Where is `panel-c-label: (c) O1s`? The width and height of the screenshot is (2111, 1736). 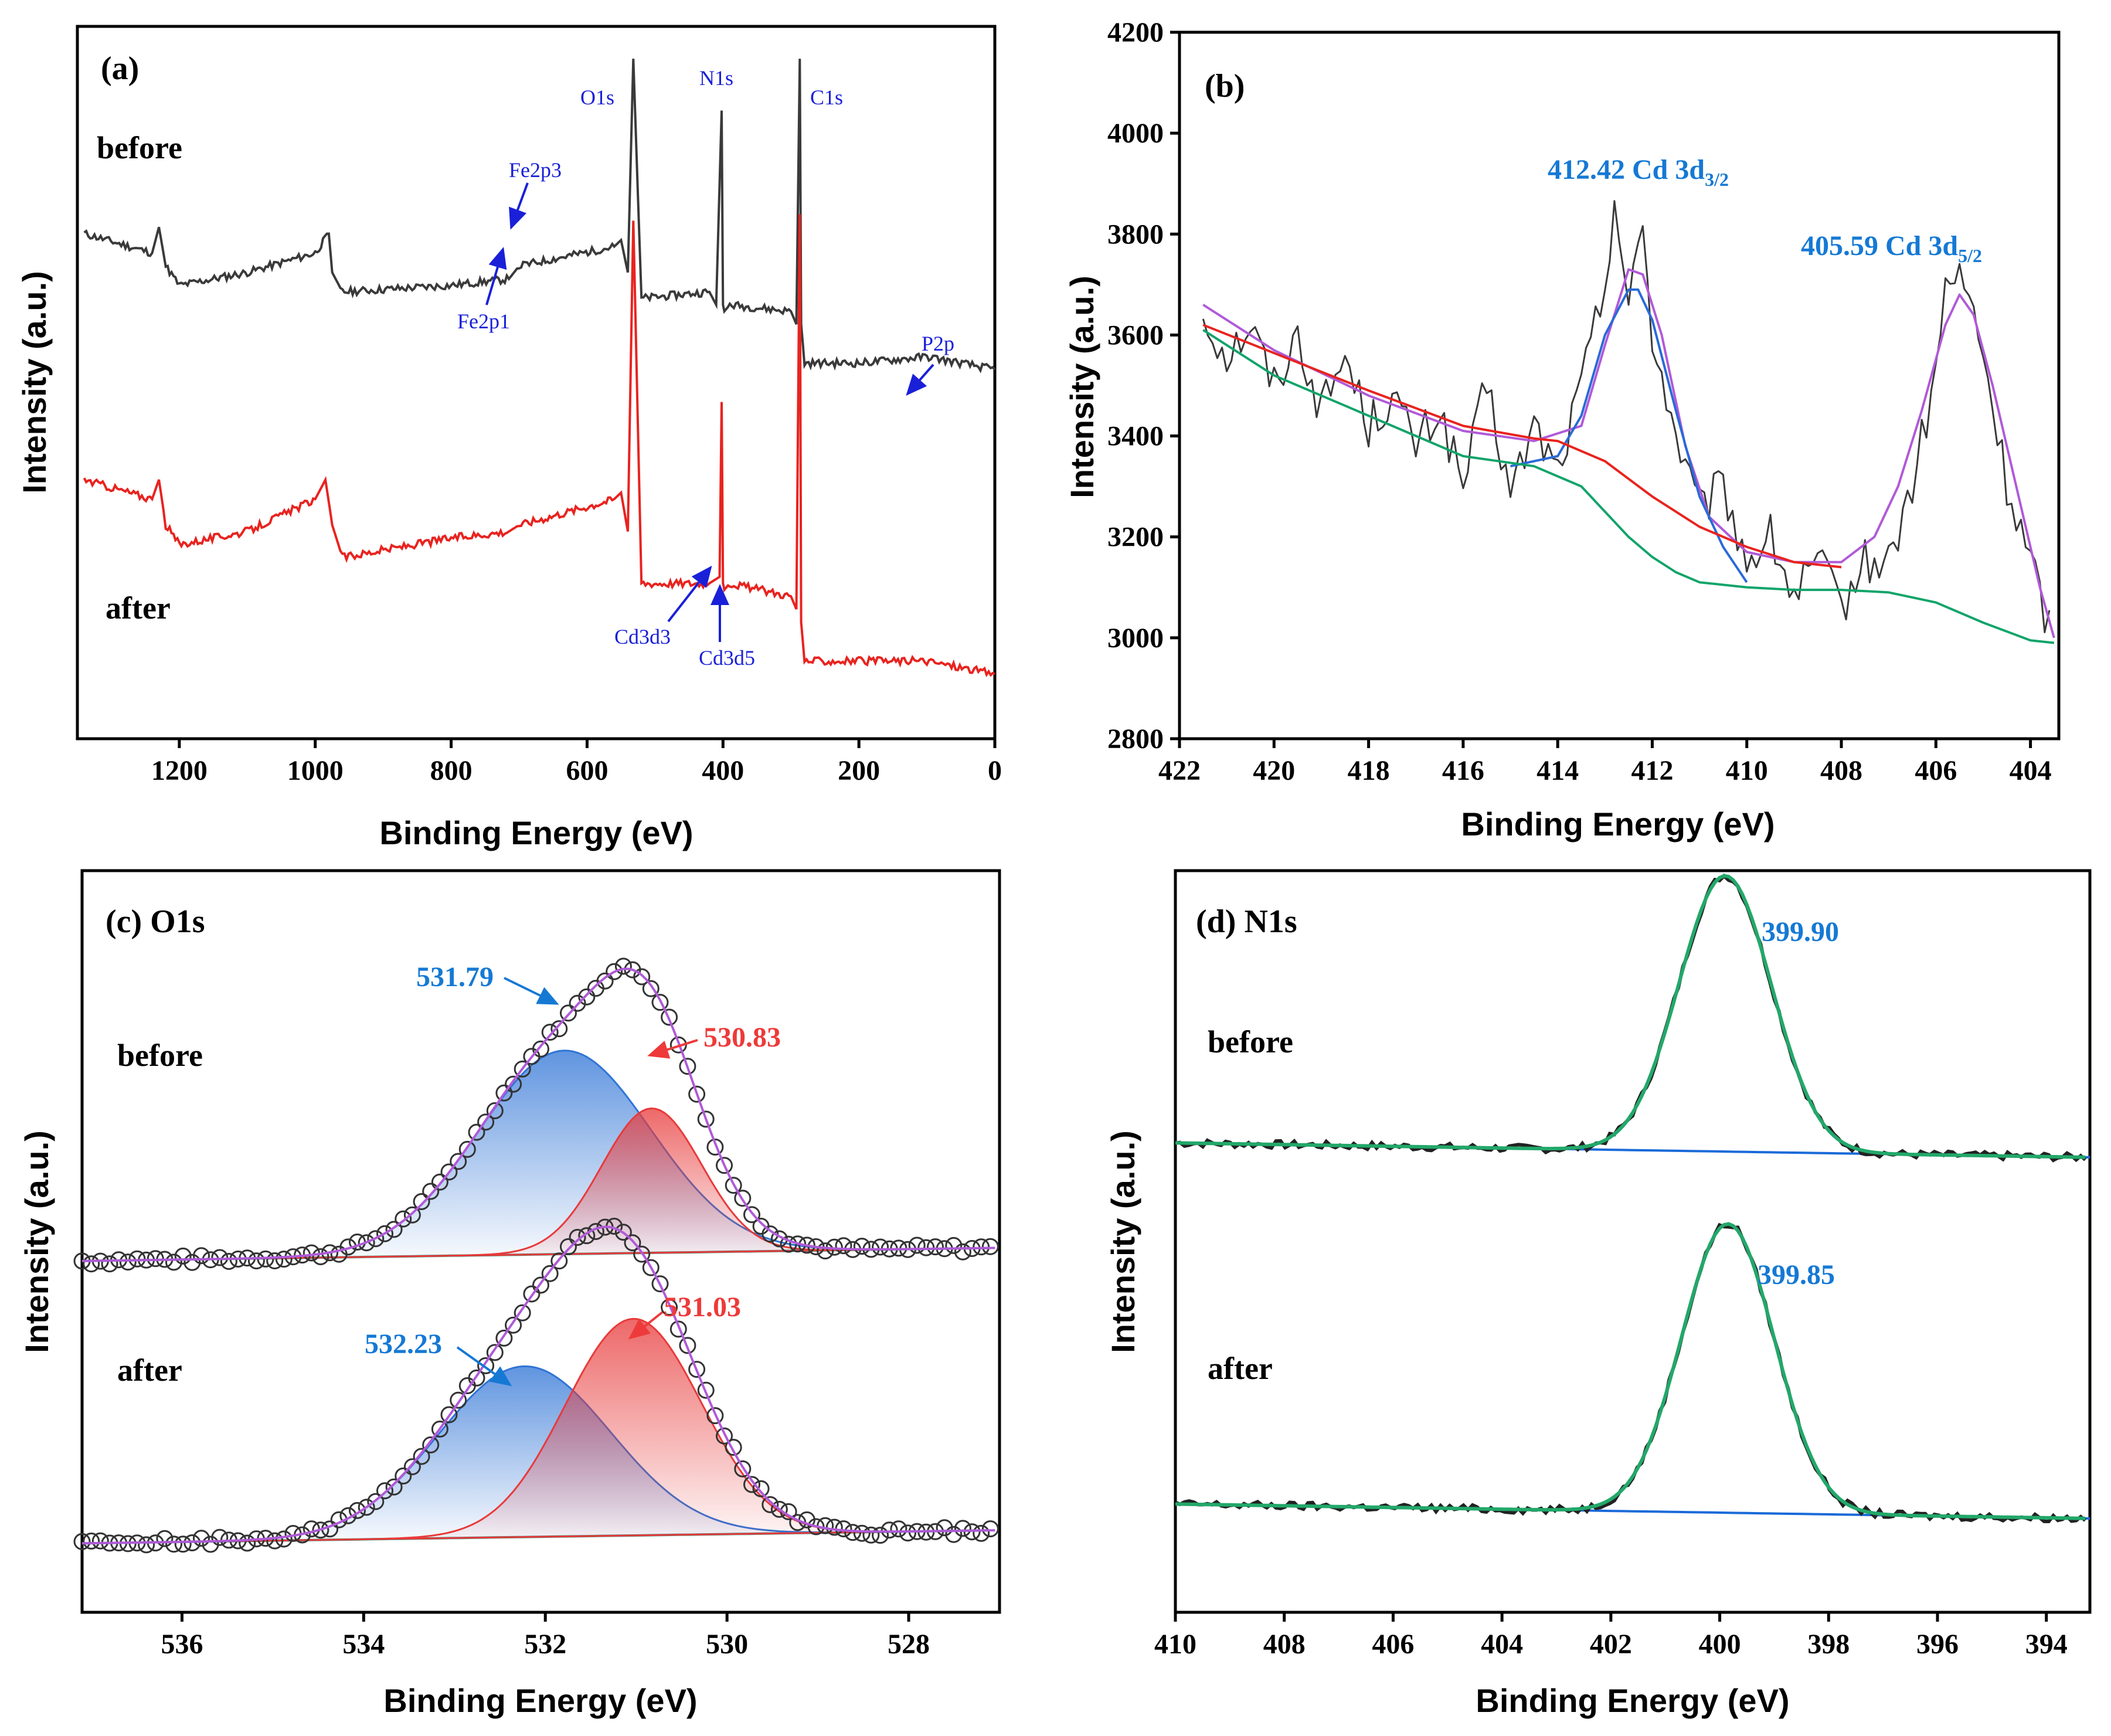
panel-c-label: (c) O1s is located at coordinates (155, 921).